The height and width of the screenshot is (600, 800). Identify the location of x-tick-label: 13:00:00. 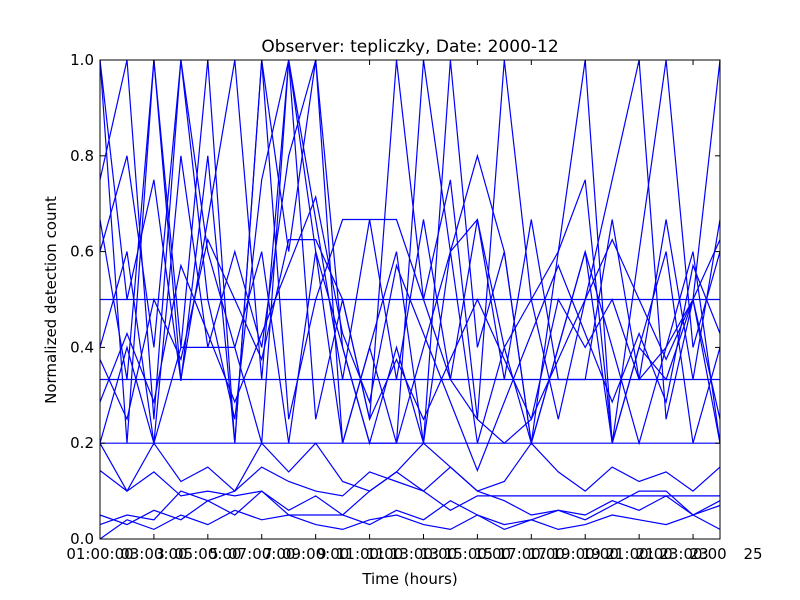
(423, 554).